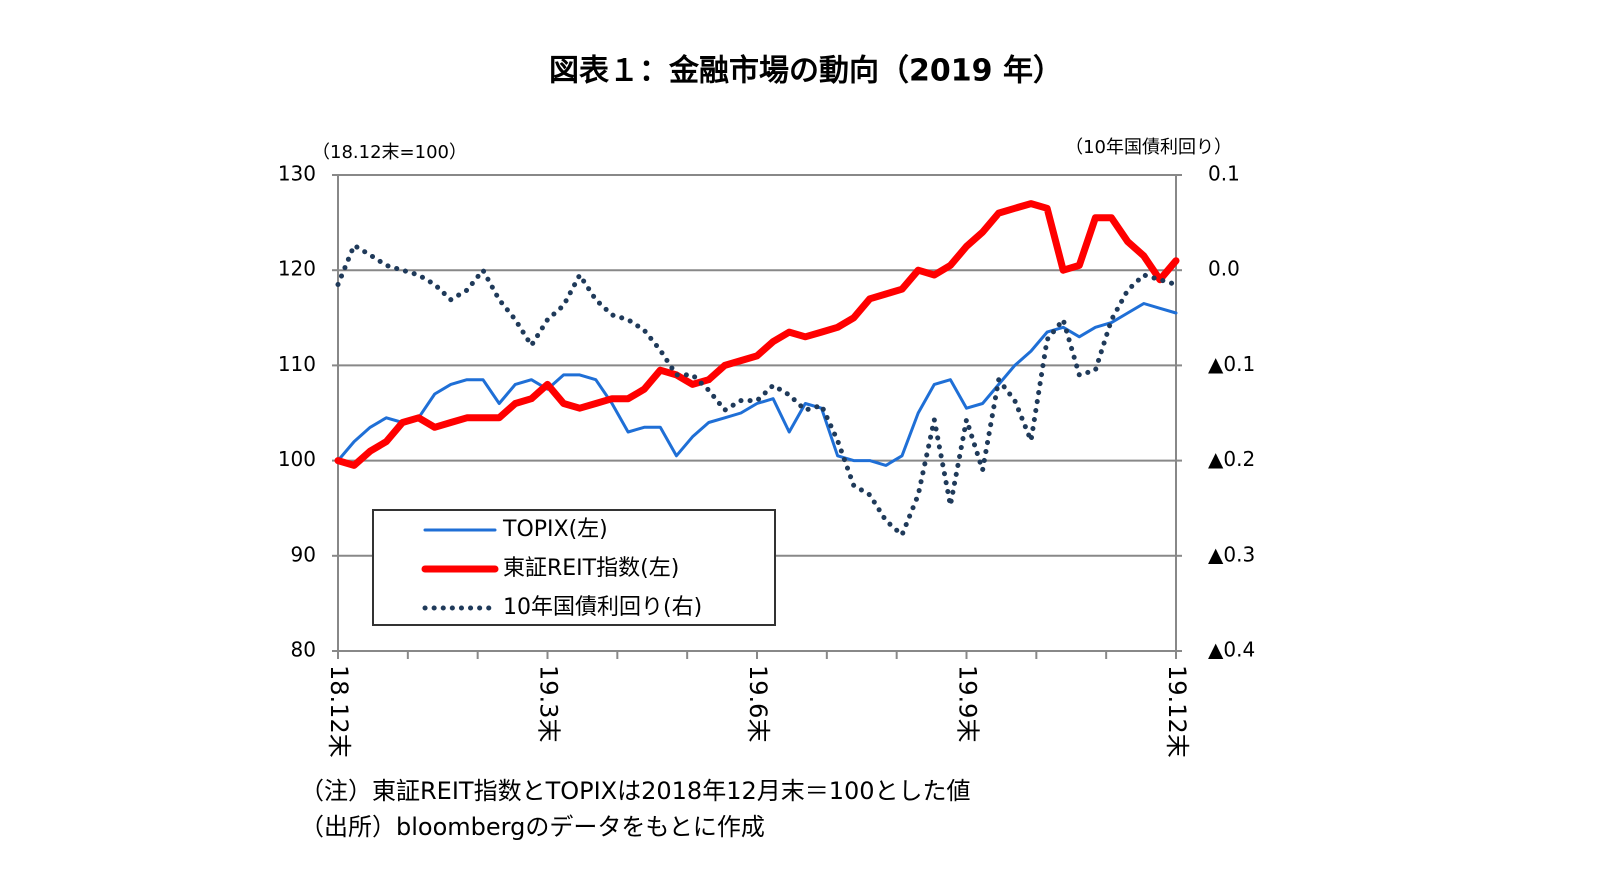  Describe the element at coordinates (549, 703) in the screenshot. I see `x-tick-label: 19.3末` at that location.